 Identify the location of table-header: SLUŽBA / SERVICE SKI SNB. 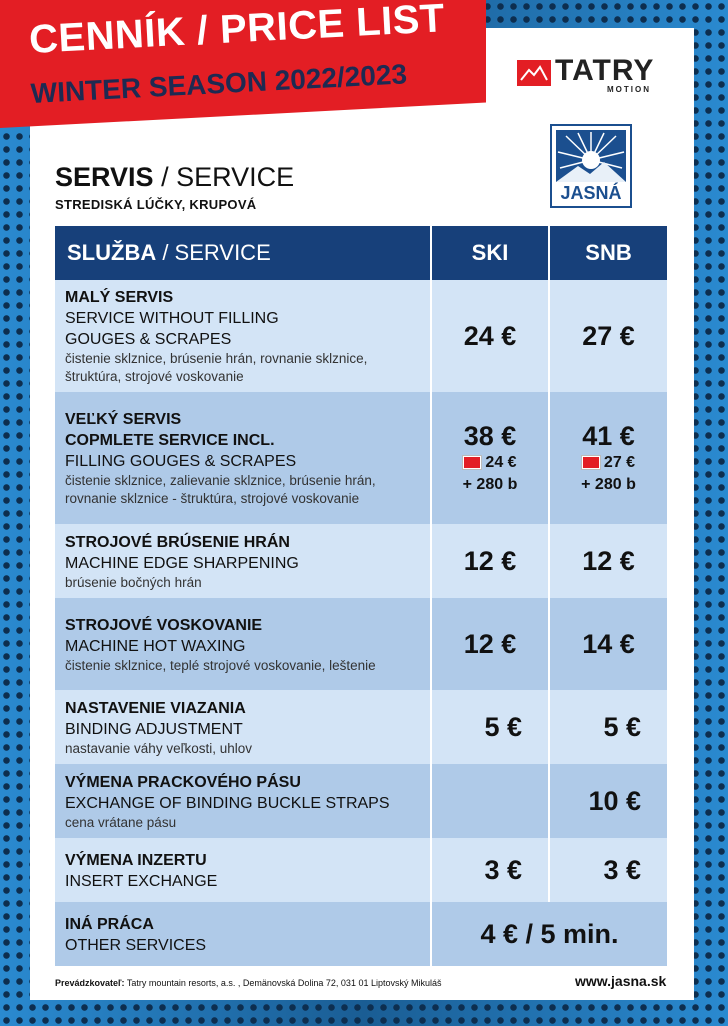
(361, 253).